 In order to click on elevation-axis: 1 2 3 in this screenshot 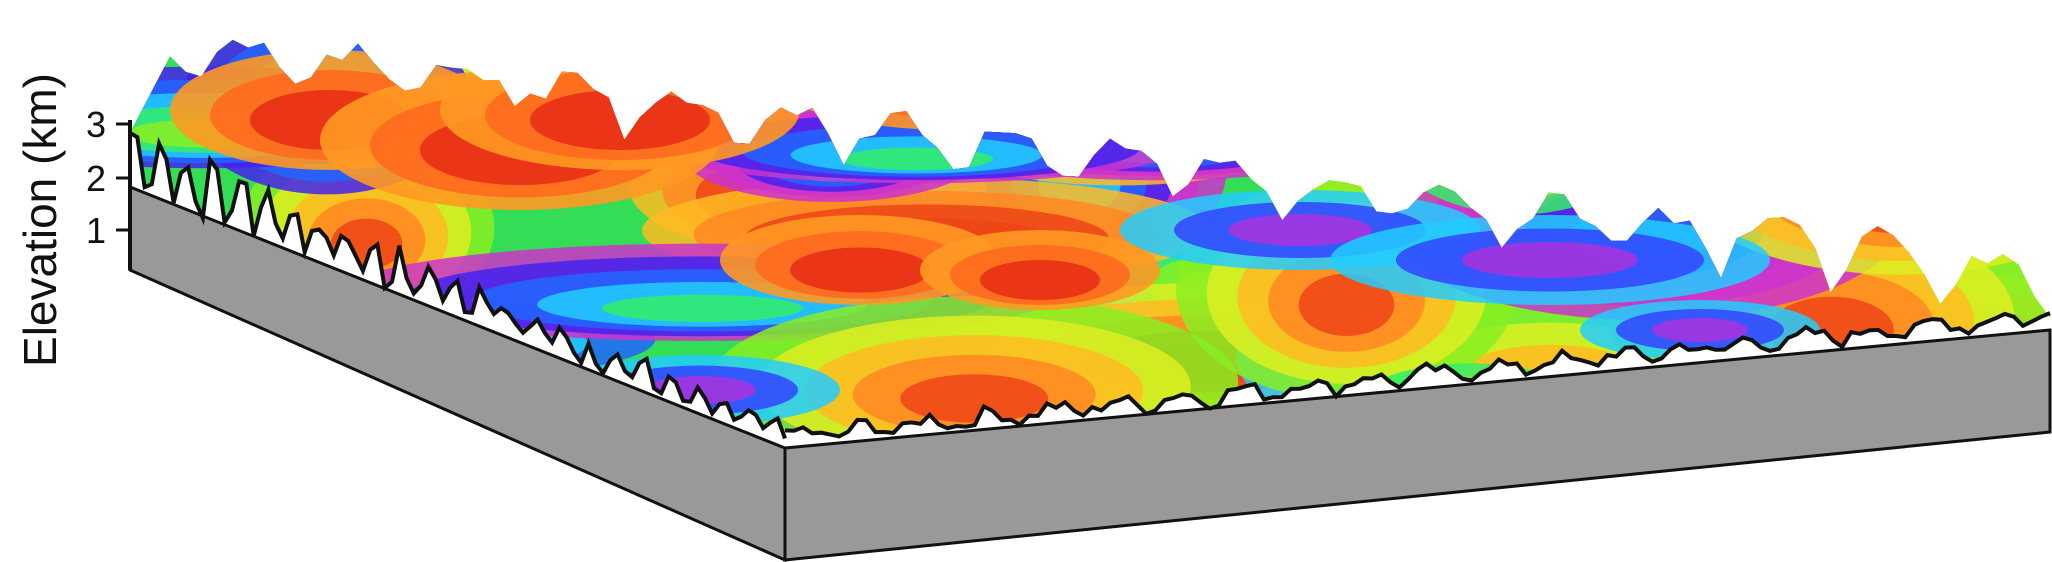, I will do `click(109, 187)`.